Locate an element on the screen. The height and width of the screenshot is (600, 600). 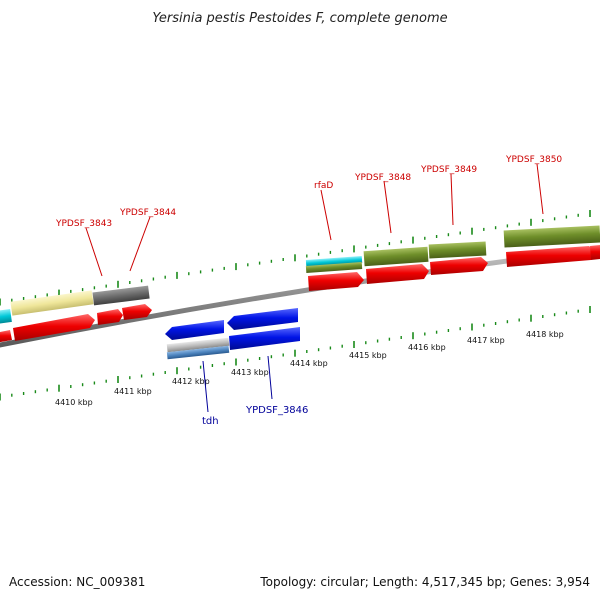
kbp-label: 4418 kbp is located at coordinates (545, 334).